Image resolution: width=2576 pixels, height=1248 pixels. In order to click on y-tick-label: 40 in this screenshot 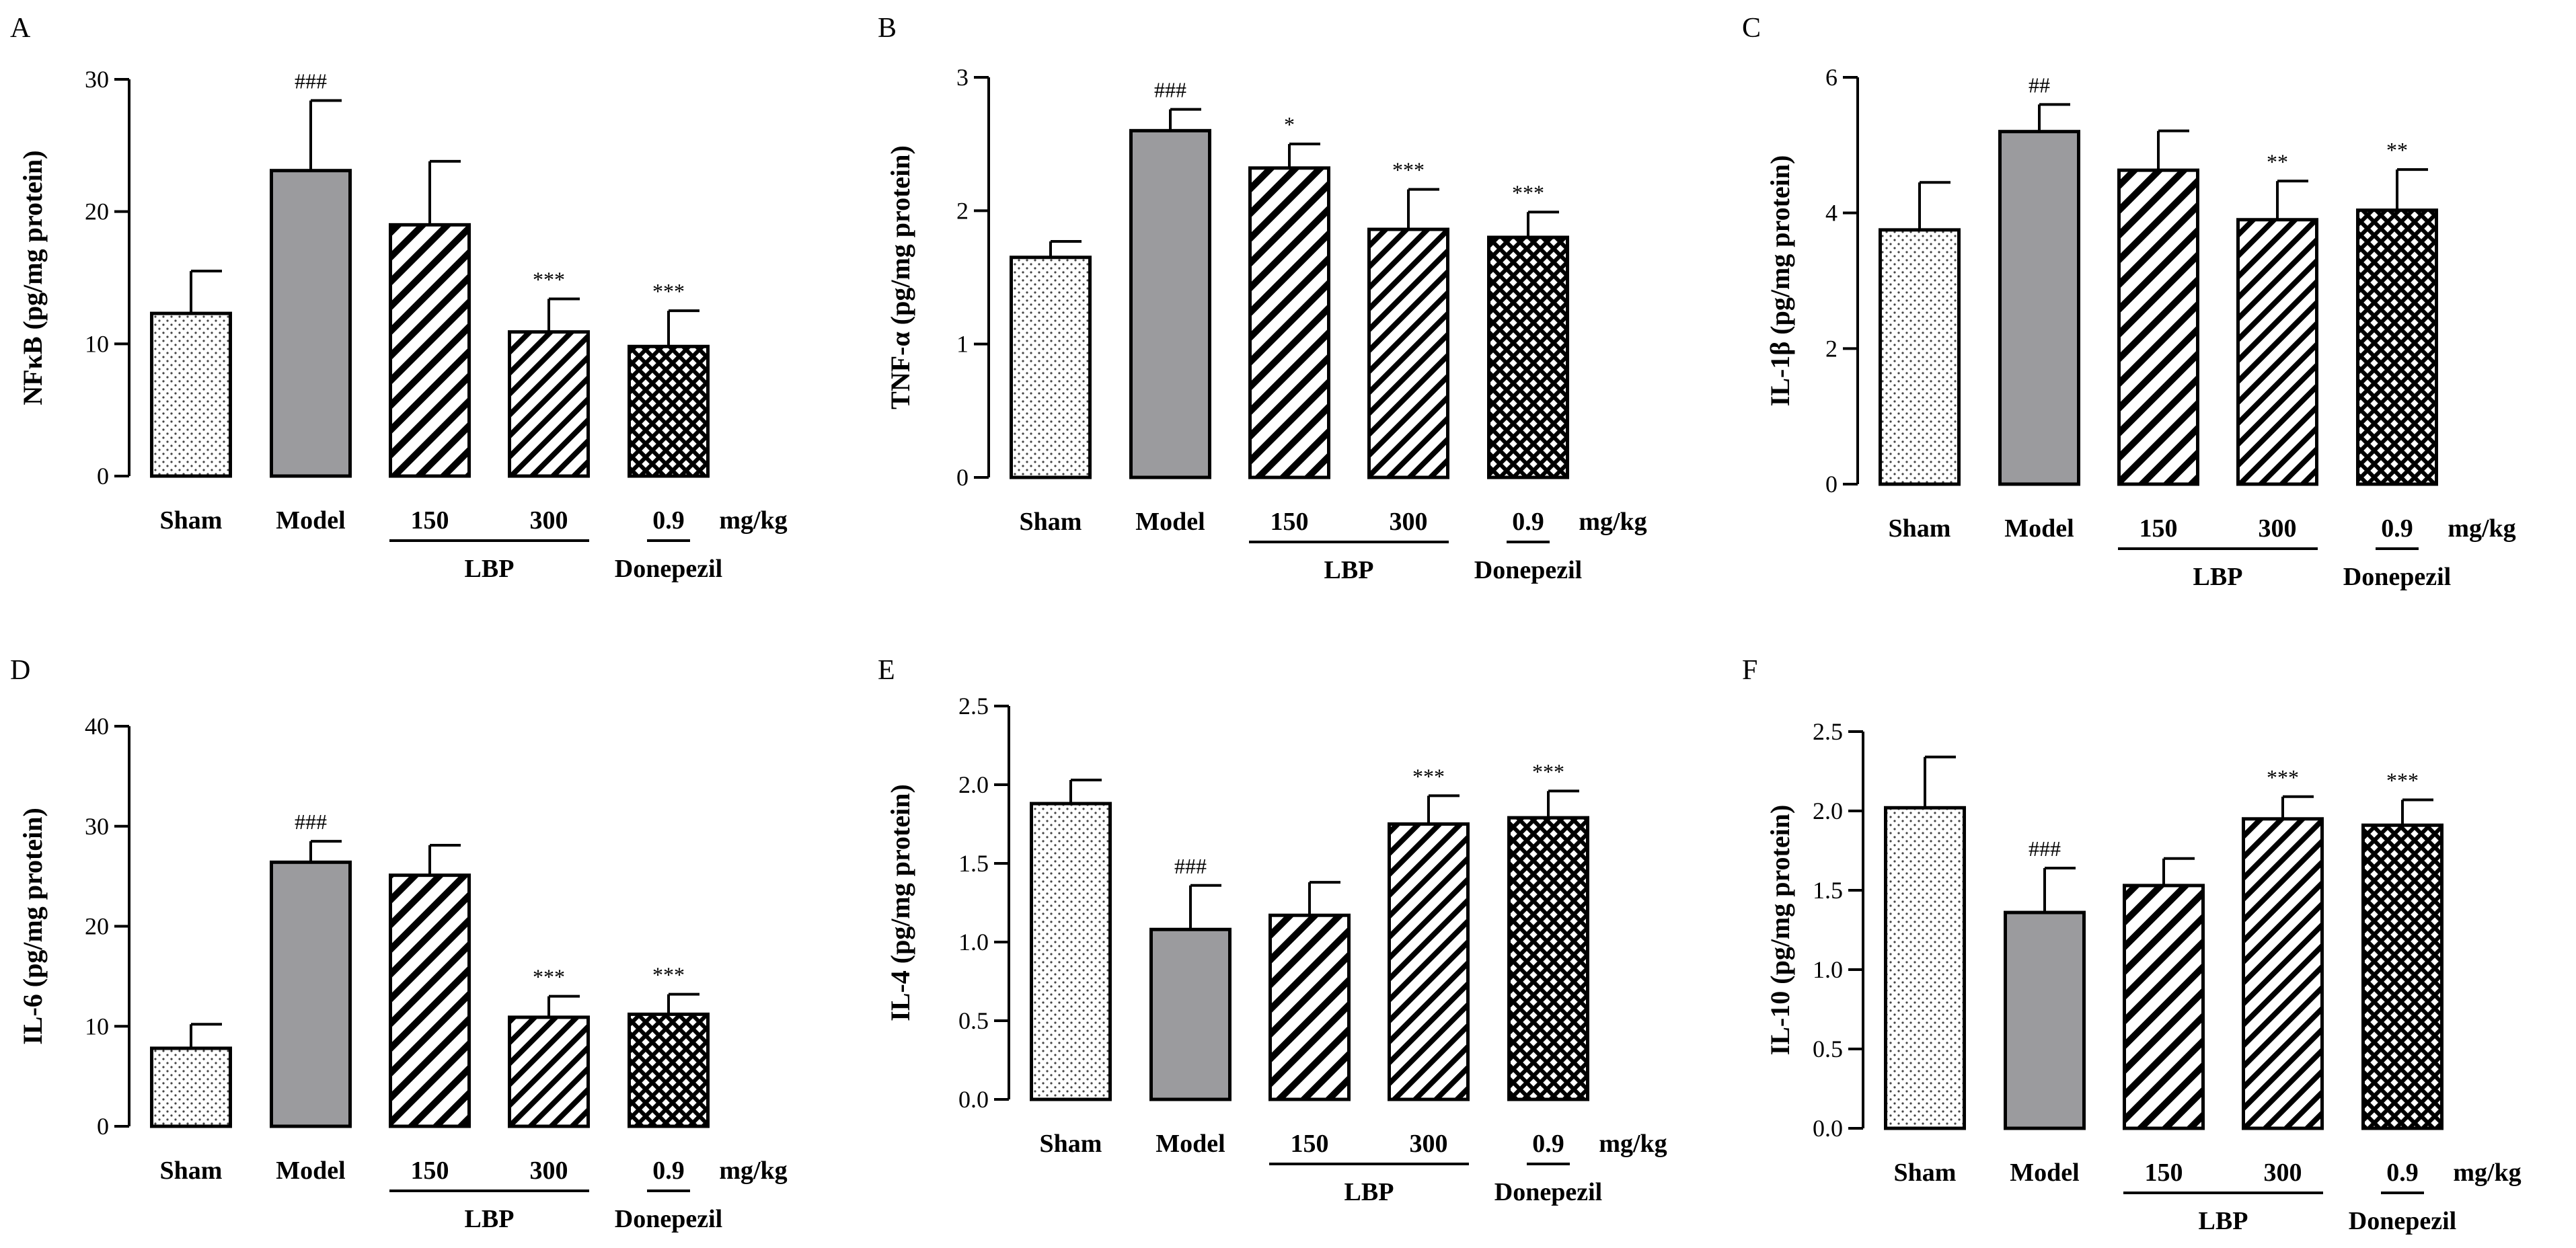, I will do `click(97, 726)`.